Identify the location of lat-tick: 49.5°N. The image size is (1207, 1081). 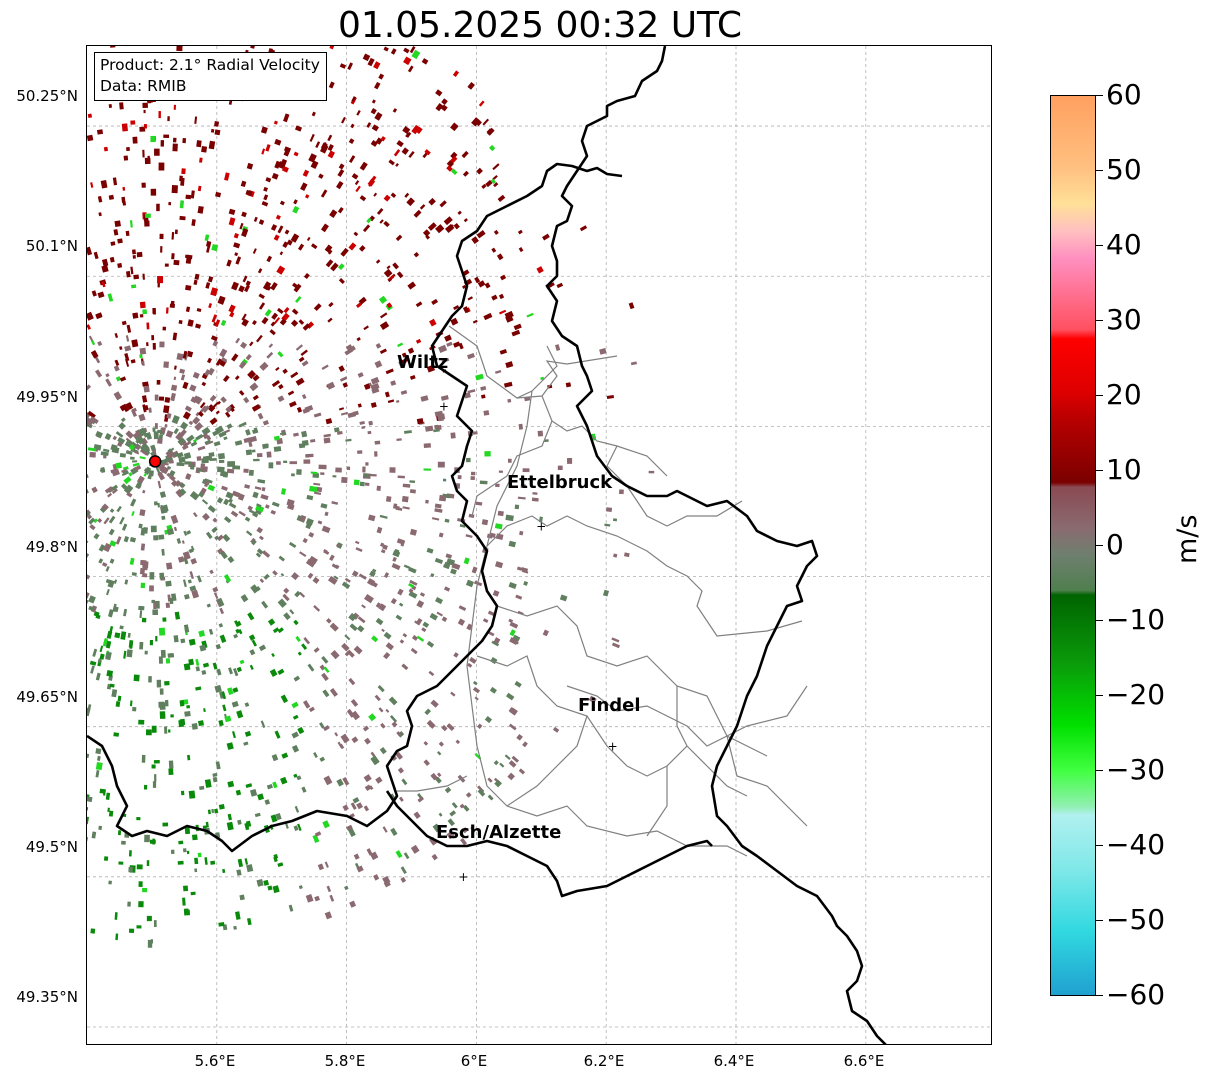
(51, 847).